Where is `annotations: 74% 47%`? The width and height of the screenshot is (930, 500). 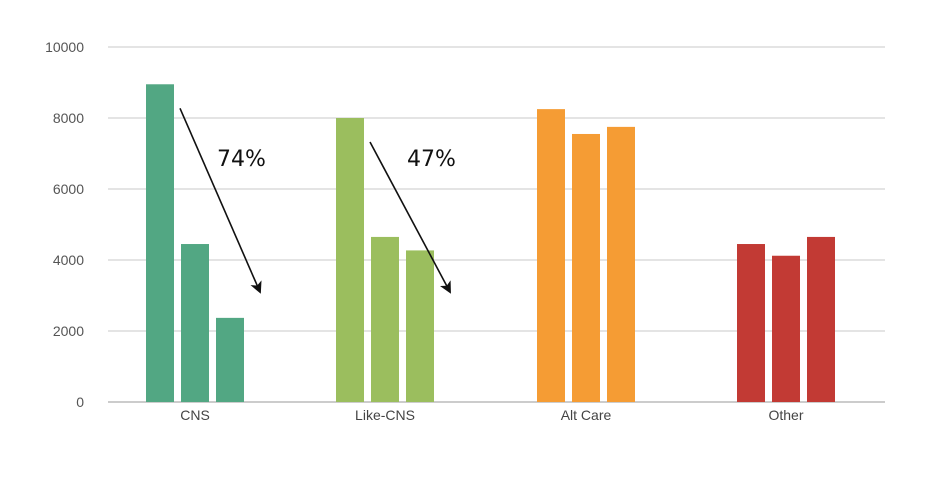
annotations: 74% 47% is located at coordinates (317, 200).